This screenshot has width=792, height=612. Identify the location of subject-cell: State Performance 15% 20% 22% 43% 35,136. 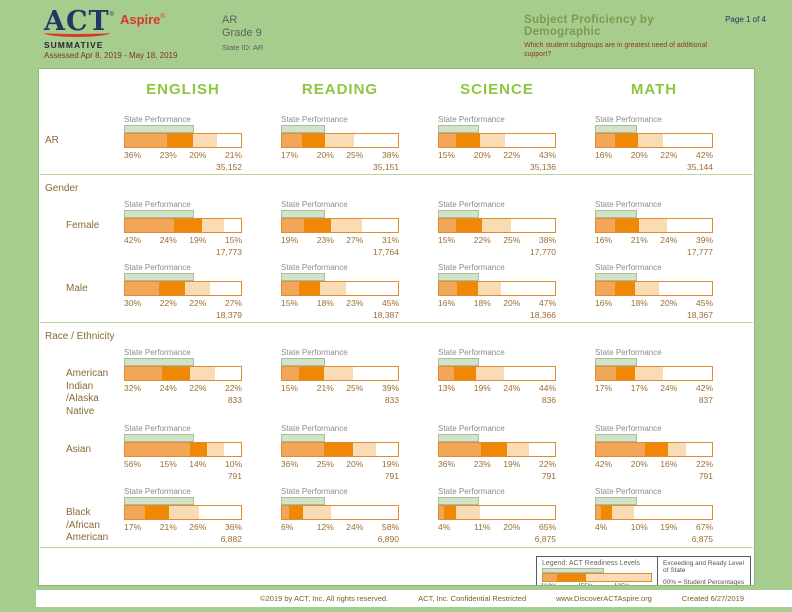
(497, 143).